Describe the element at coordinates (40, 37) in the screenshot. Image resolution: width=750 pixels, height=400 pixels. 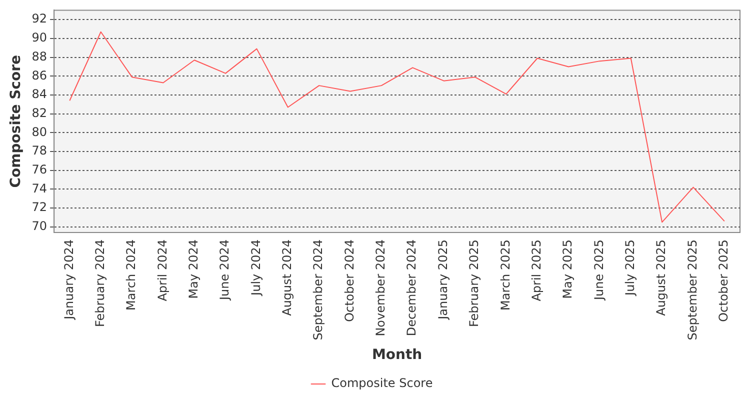
I see `y-tick-label: 90` at that location.